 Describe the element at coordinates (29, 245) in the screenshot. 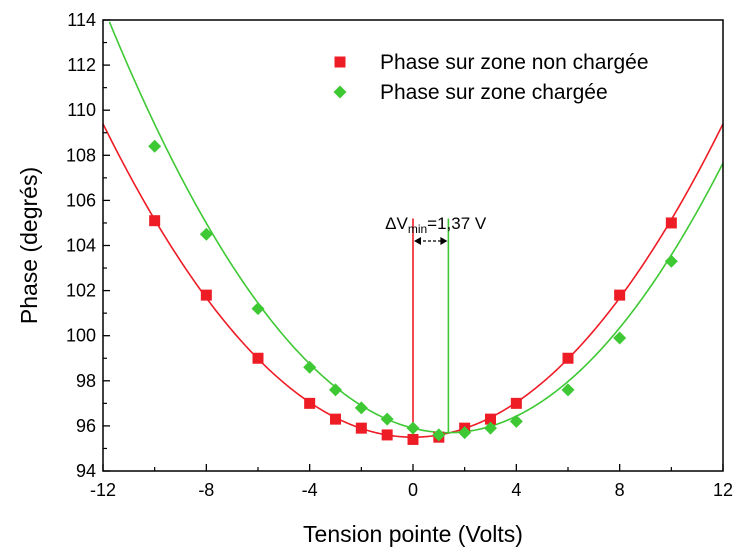

I see `y-axis-title: Phase (degrés)` at that location.